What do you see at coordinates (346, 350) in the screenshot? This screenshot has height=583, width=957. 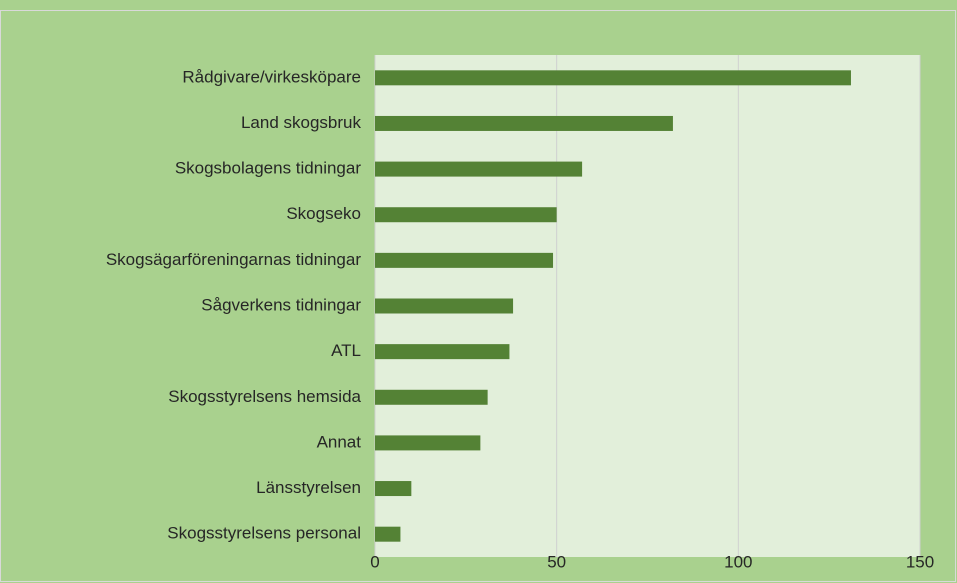 I see `y-tick-label: ATL` at bounding box center [346, 350].